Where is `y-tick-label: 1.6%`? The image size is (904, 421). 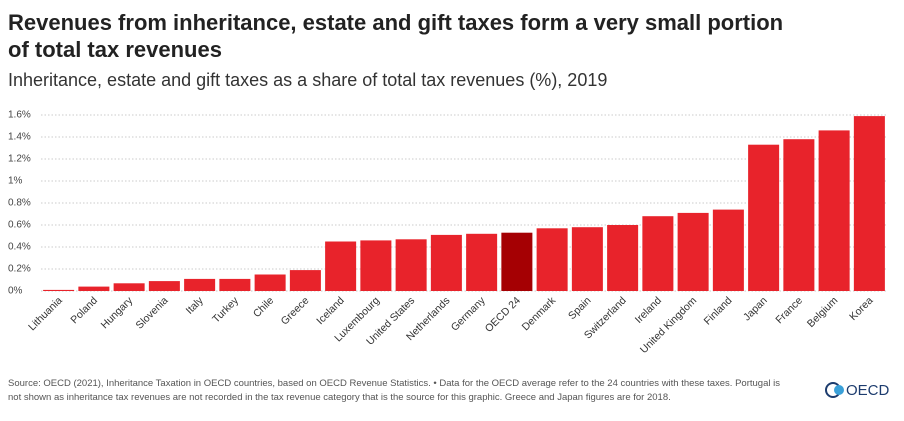
y-tick-label: 1.6% is located at coordinates (19, 115).